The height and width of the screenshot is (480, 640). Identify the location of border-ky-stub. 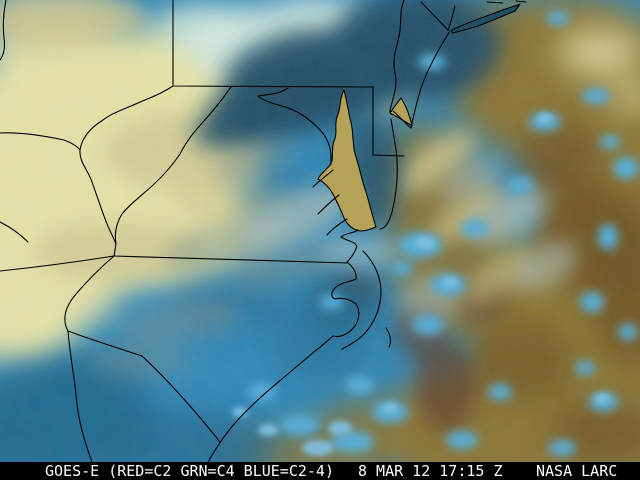
(14, 232).